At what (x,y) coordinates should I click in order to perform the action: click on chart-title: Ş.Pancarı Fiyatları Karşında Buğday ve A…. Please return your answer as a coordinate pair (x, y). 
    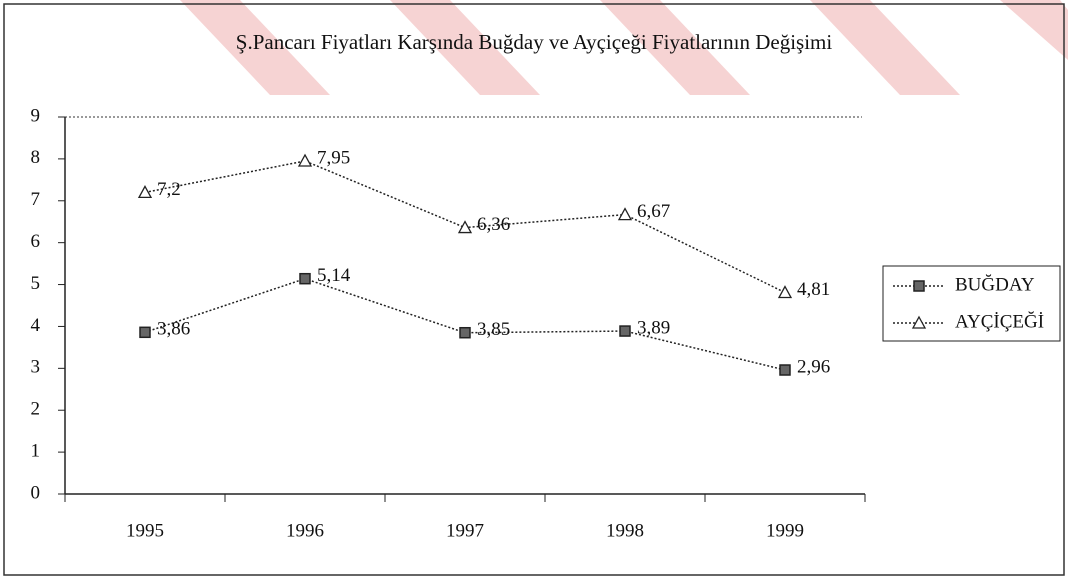
    Looking at the image, I should click on (534, 42).